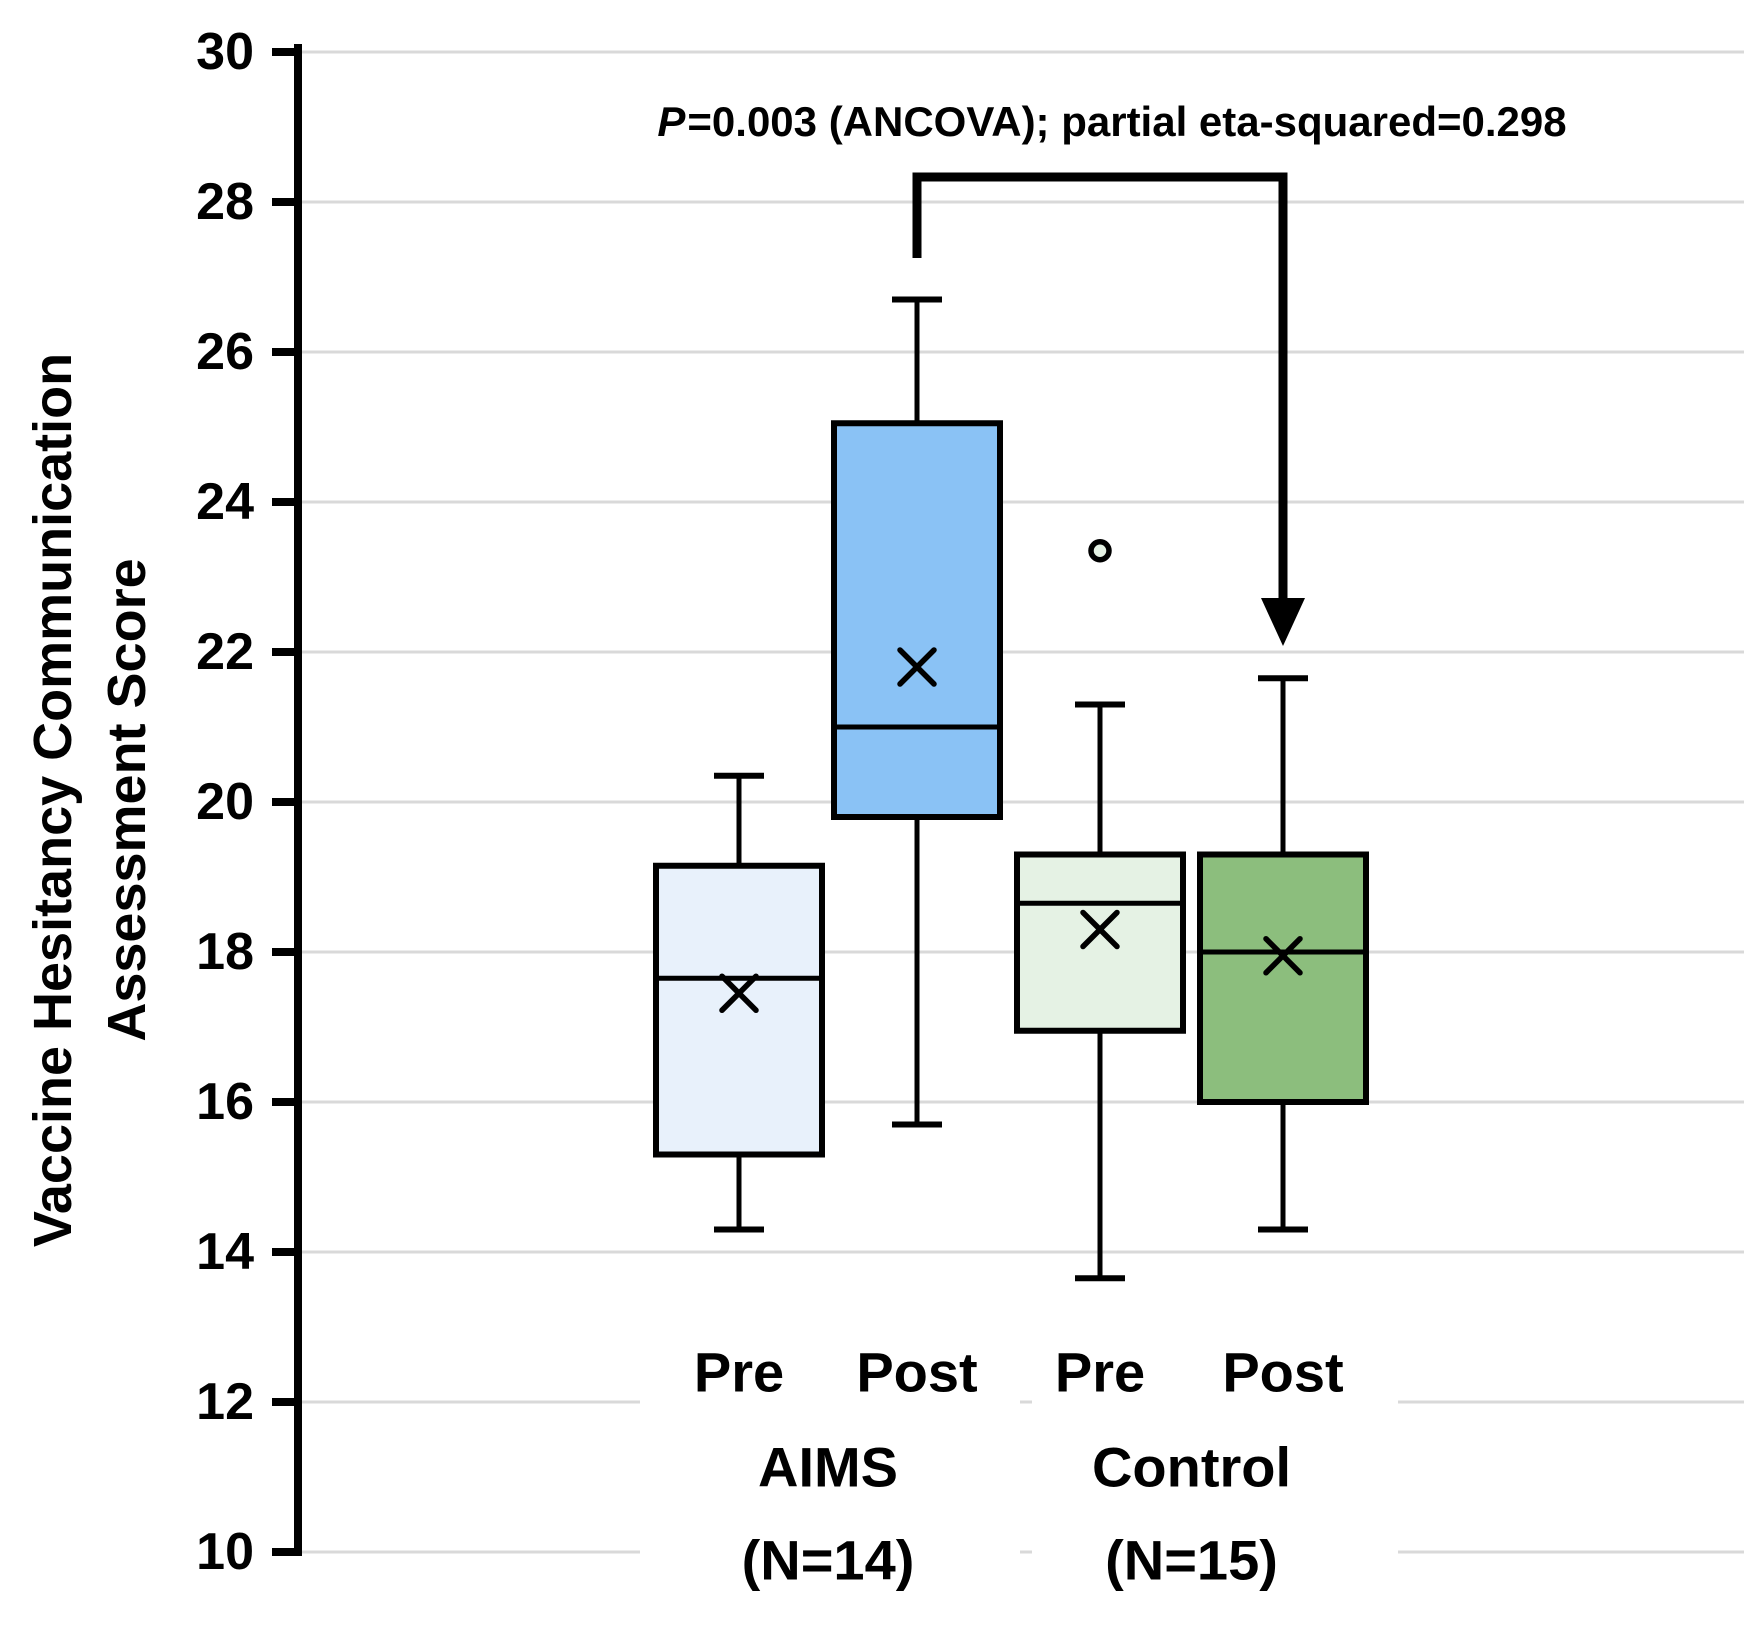  Describe the element at coordinates (917, 620) in the screenshot. I see `box-post-aims` at that location.